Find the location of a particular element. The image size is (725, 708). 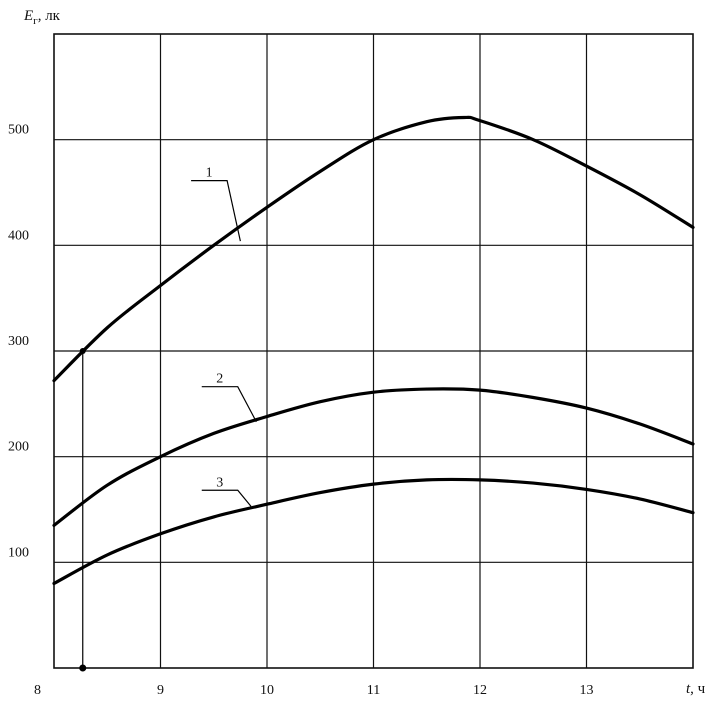

x-tick-label: 9 is located at coordinates (160, 690).